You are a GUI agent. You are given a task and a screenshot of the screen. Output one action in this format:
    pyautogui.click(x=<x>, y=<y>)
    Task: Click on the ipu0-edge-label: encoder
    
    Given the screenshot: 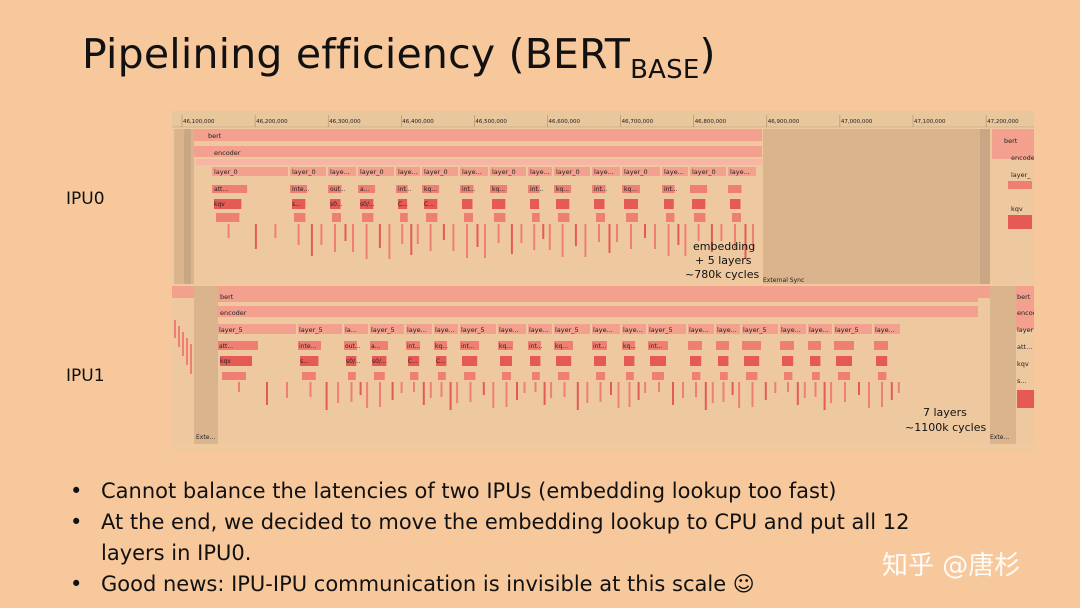 What is the action you would take?
    pyautogui.click(x=1022, y=158)
    